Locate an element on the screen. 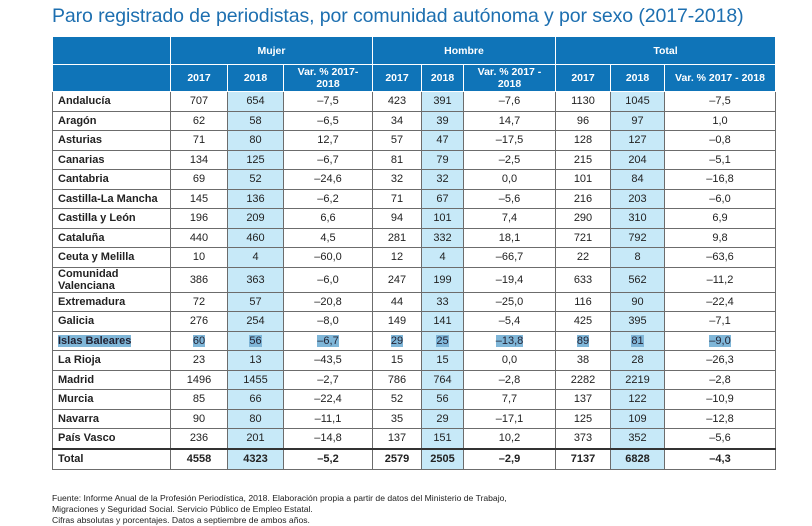 The width and height of the screenshot is (812, 526). column-header: Var. % 2017- 2018 is located at coordinates (328, 78).